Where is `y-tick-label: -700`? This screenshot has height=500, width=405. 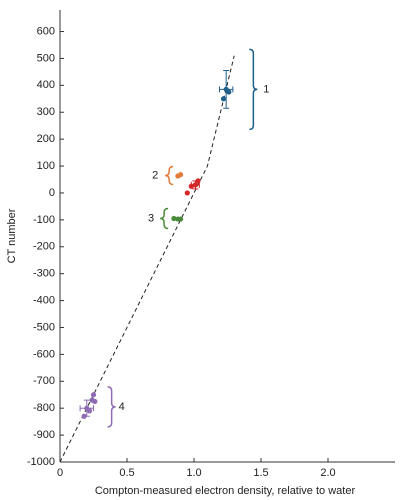
y-tick-label: -700 is located at coordinates (44, 381).